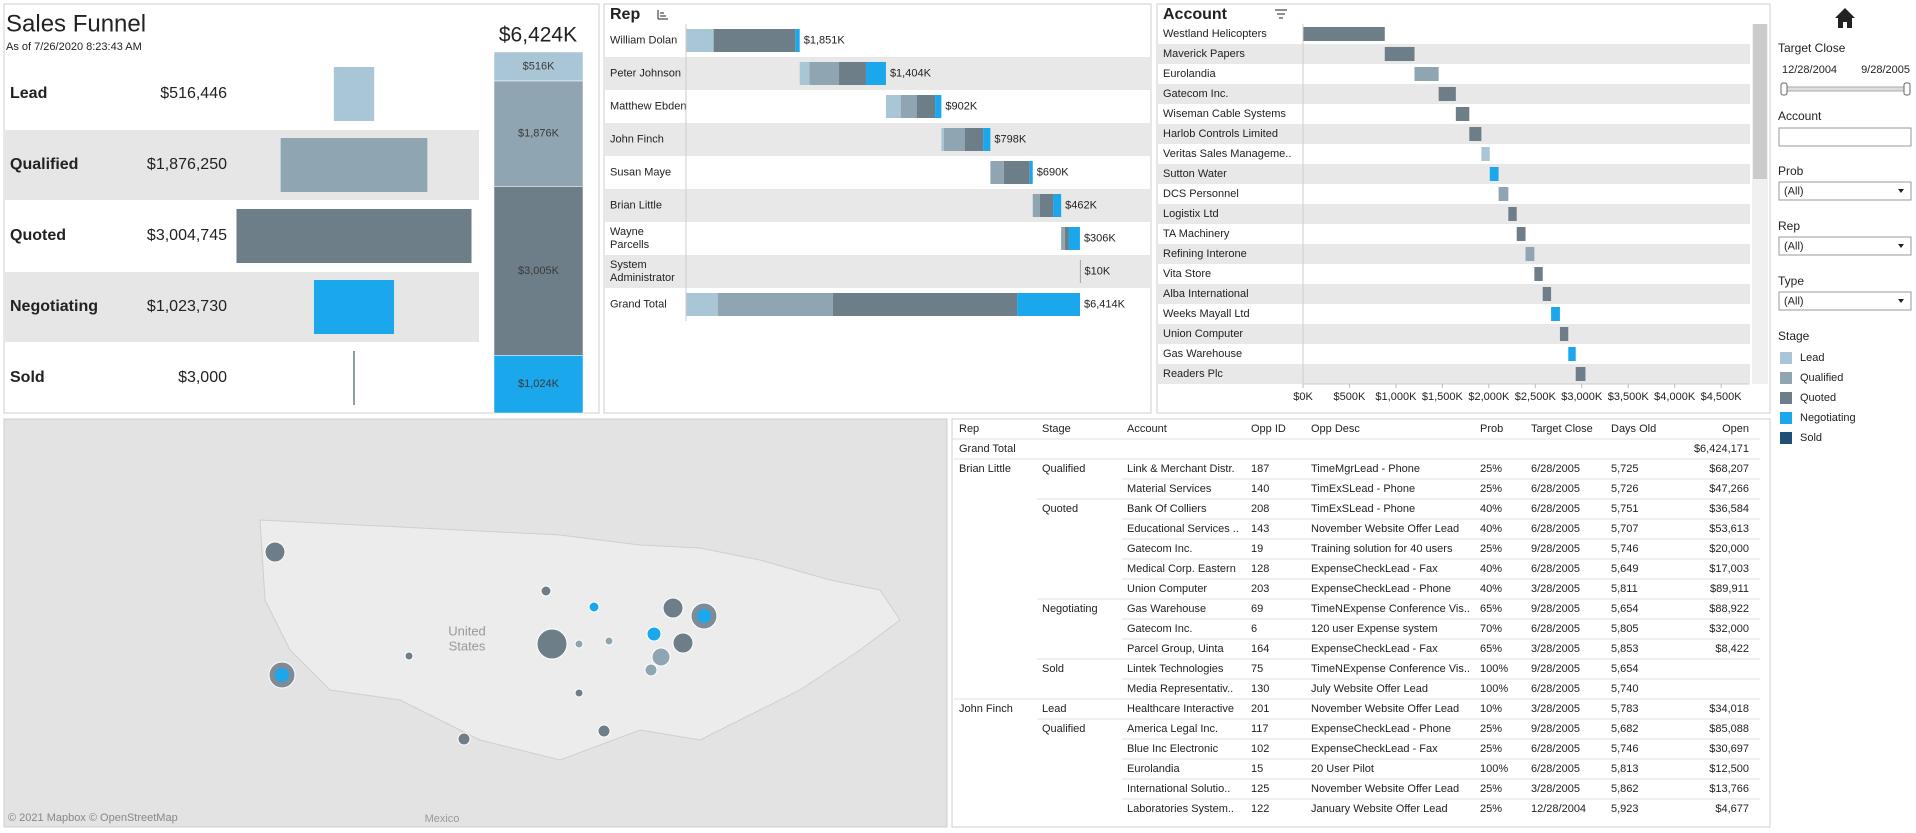  I want to click on rep-sort-icon, so click(662, 15).